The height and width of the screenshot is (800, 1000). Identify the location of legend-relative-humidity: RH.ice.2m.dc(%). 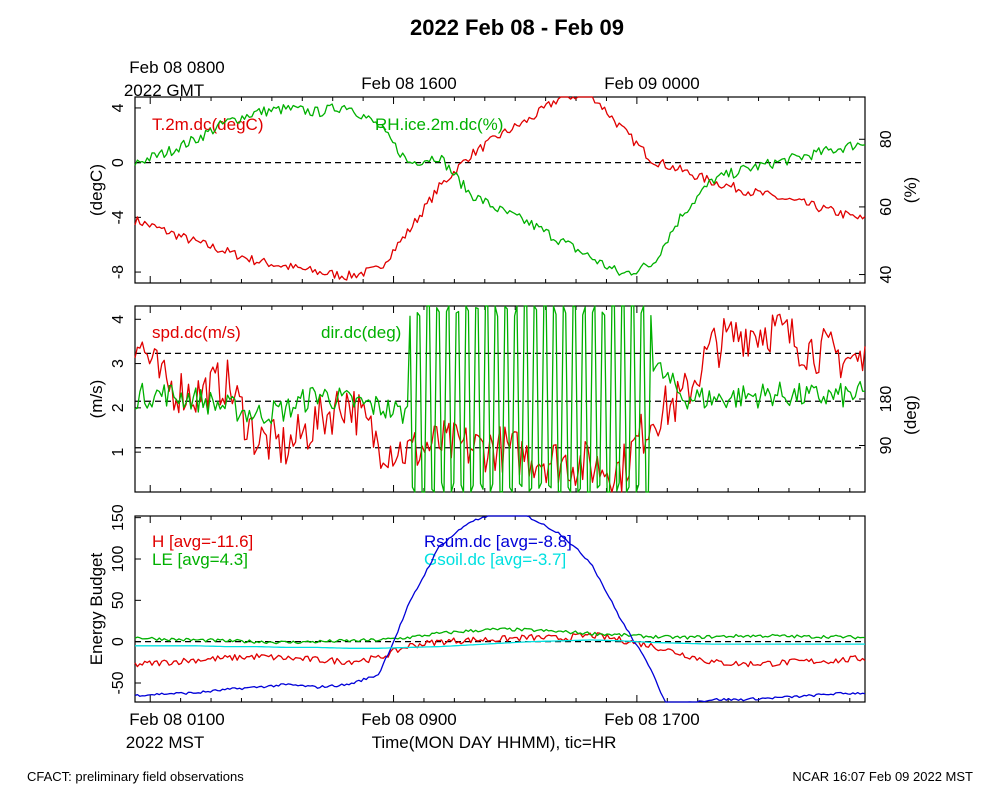
(439, 124).